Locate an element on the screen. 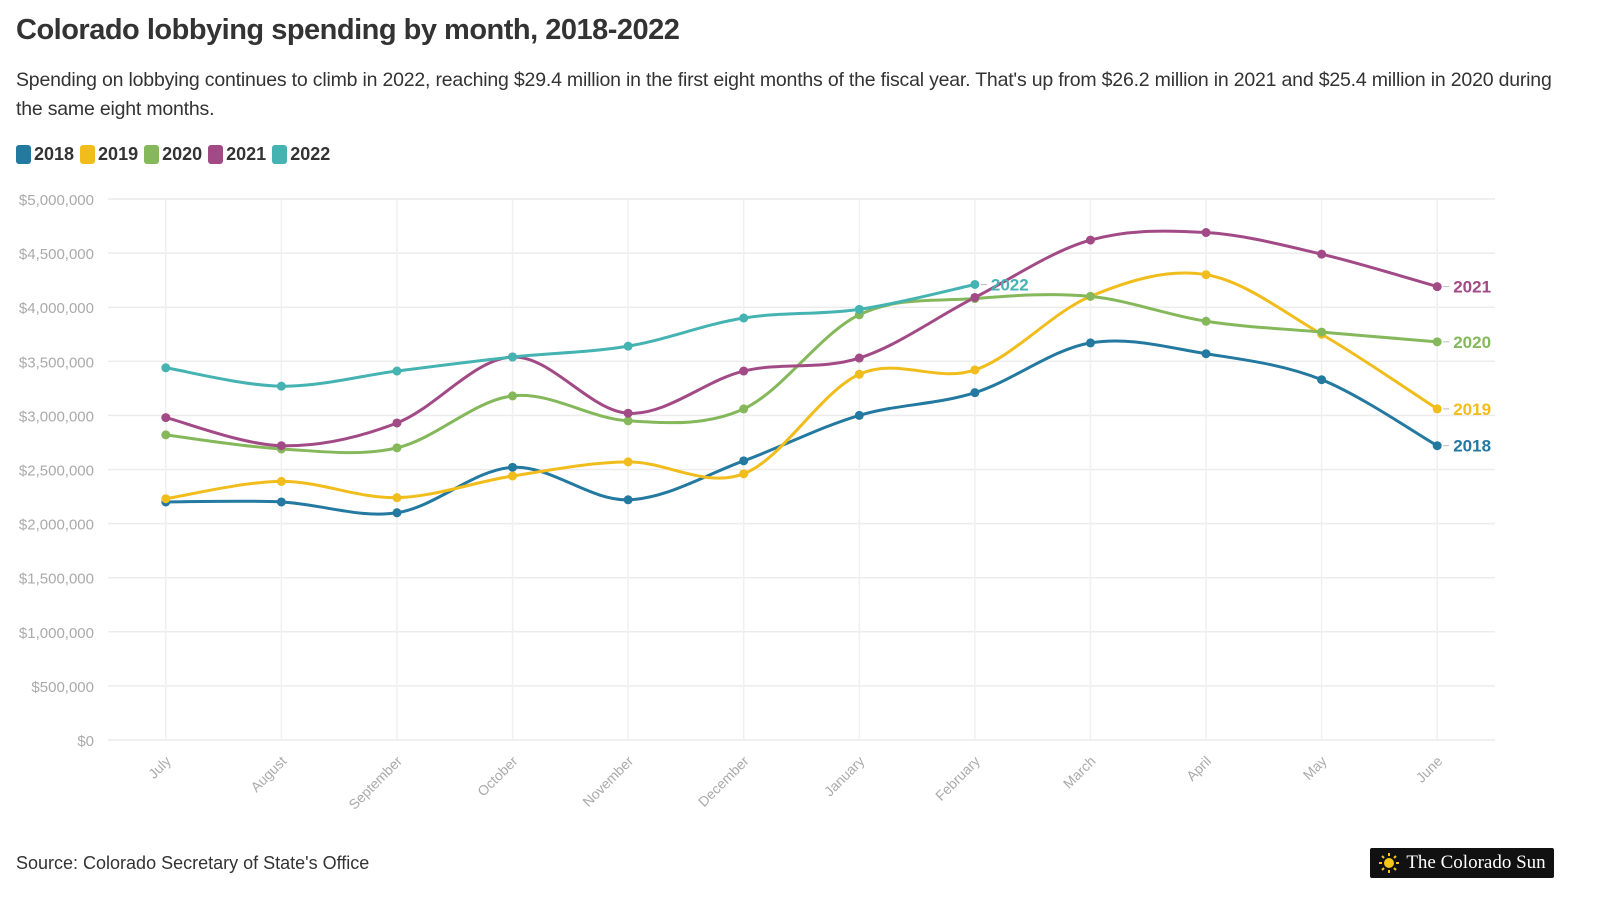 This screenshot has width=1600, height=916. logo-sun is located at coordinates (1389, 863).